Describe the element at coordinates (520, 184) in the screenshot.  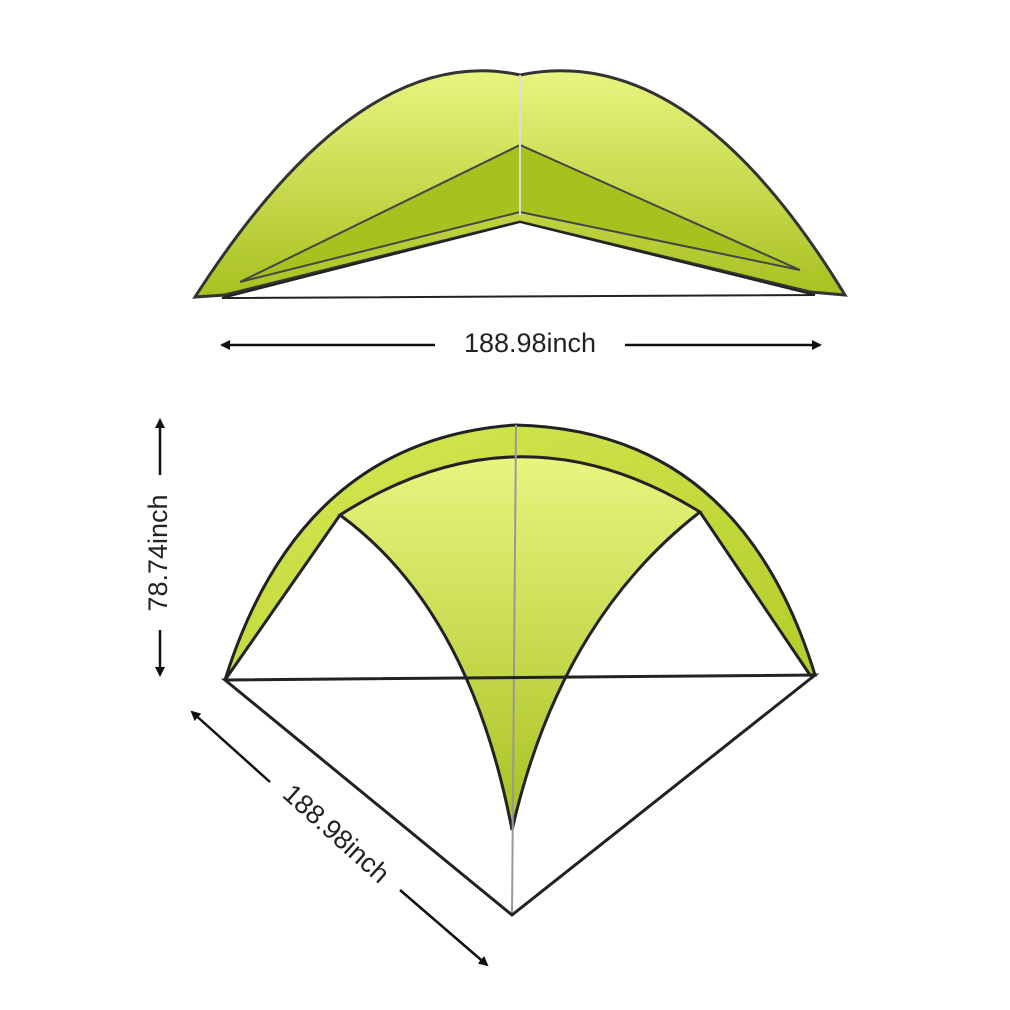
I see `tent-side-view` at that location.